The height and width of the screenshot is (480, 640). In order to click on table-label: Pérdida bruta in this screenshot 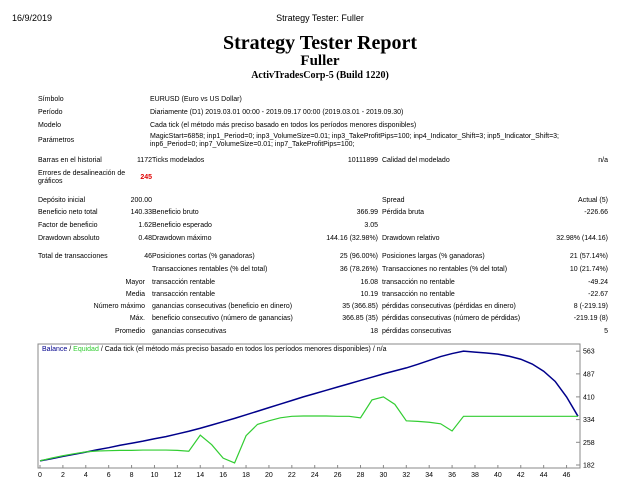, I will do `click(403, 212)`.